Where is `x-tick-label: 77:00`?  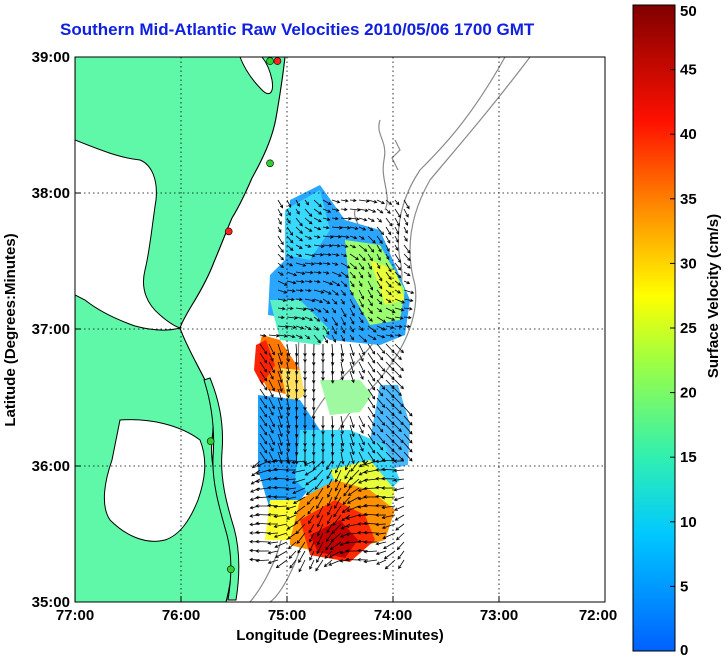
x-tick-label: 77:00 is located at coordinates (75, 615).